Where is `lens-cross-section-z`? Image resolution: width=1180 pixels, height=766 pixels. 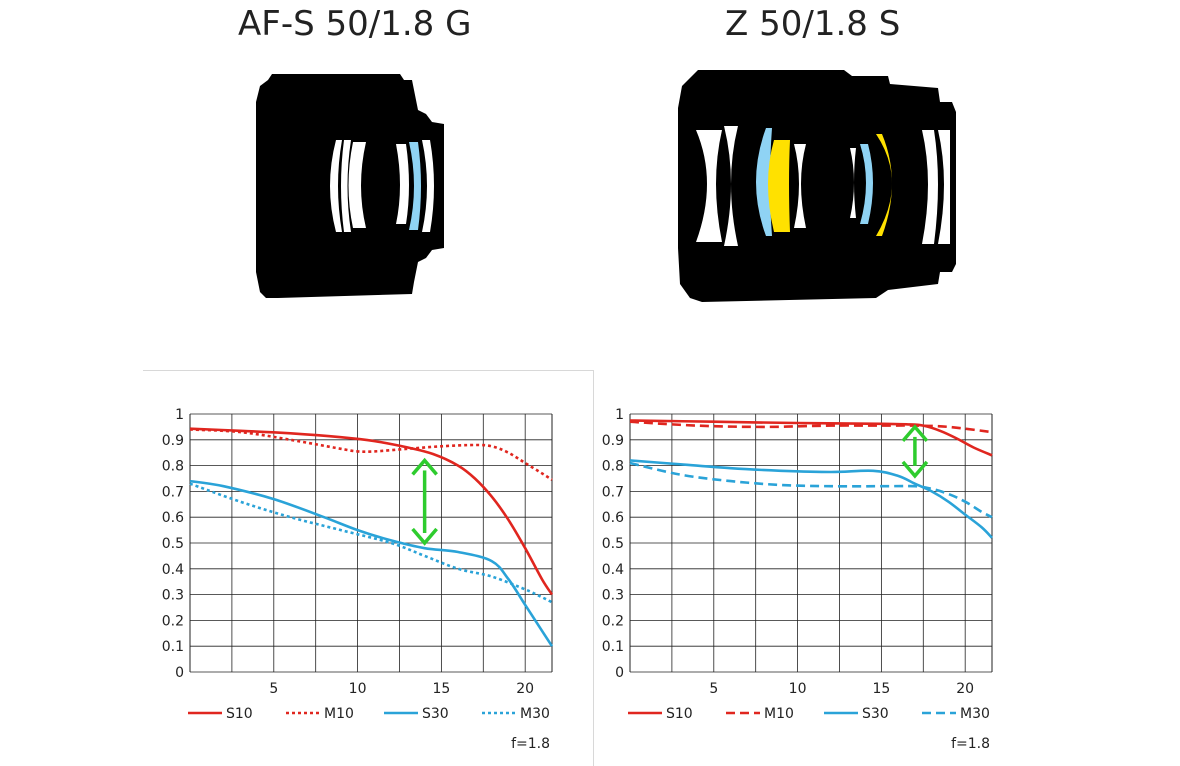
lens-cross-section-z is located at coordinates (817, 186).